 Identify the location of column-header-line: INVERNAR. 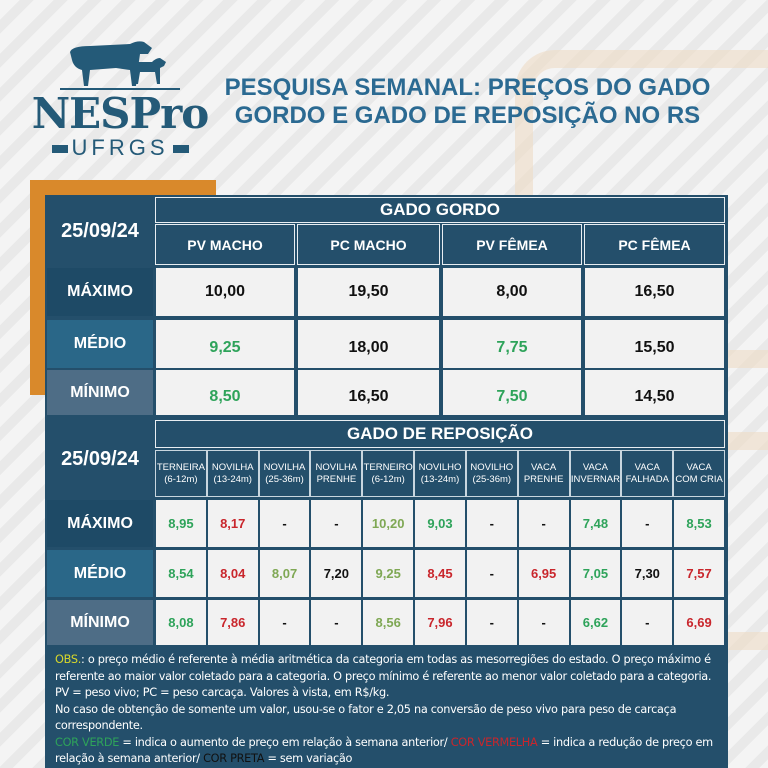
(595, 479).